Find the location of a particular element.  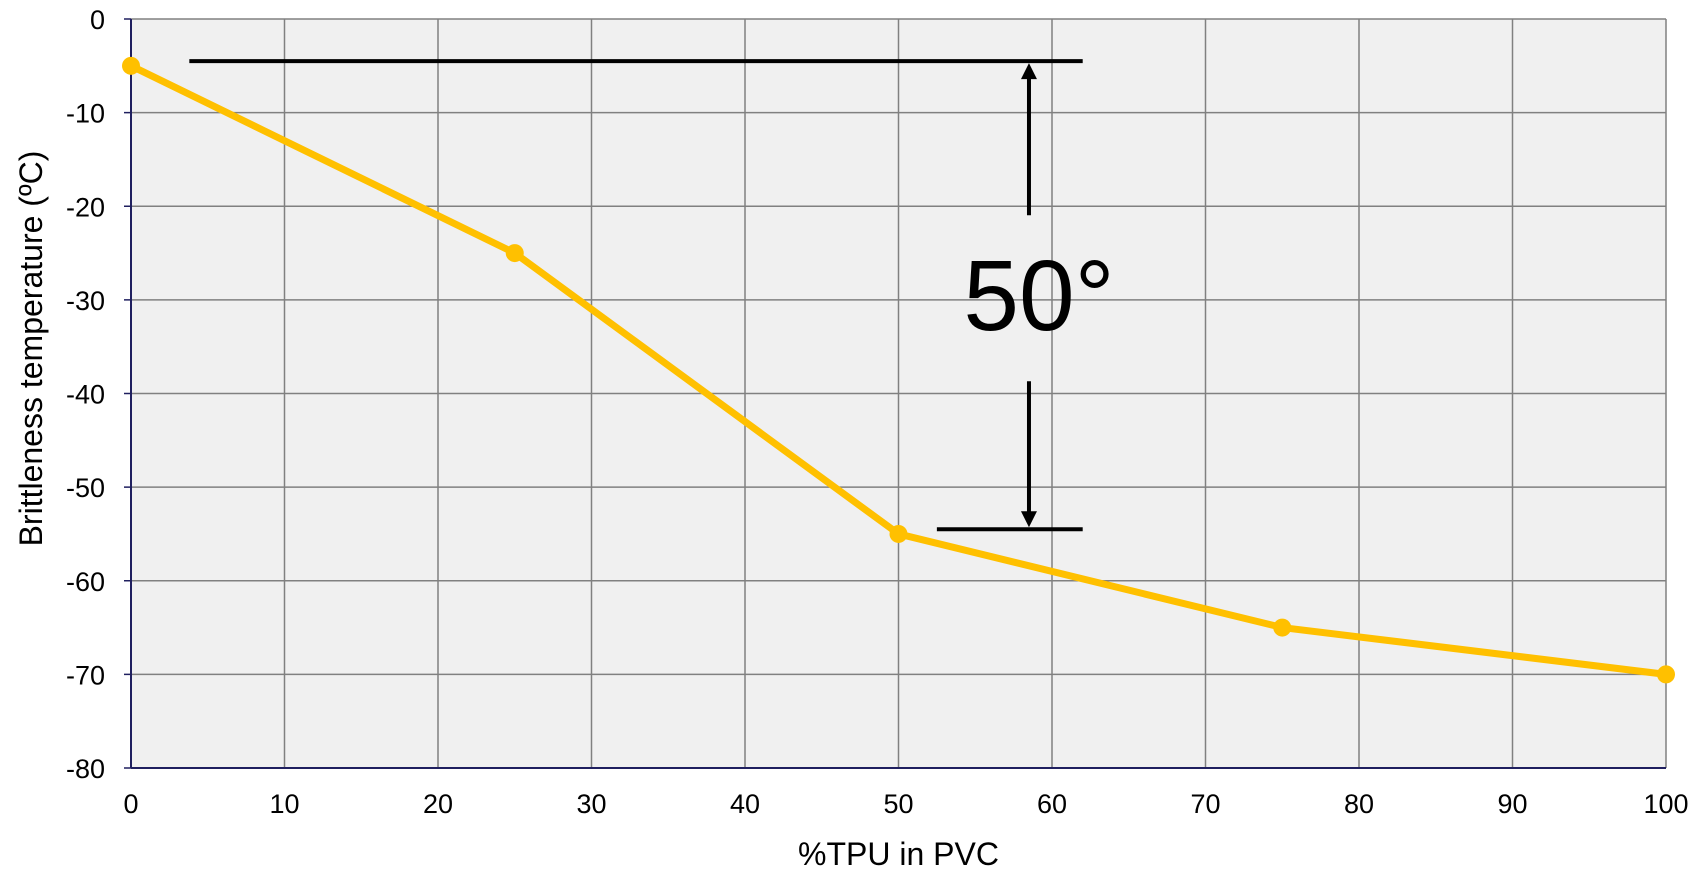

x-tick-label: 20 is located at coordinates (438, 804).